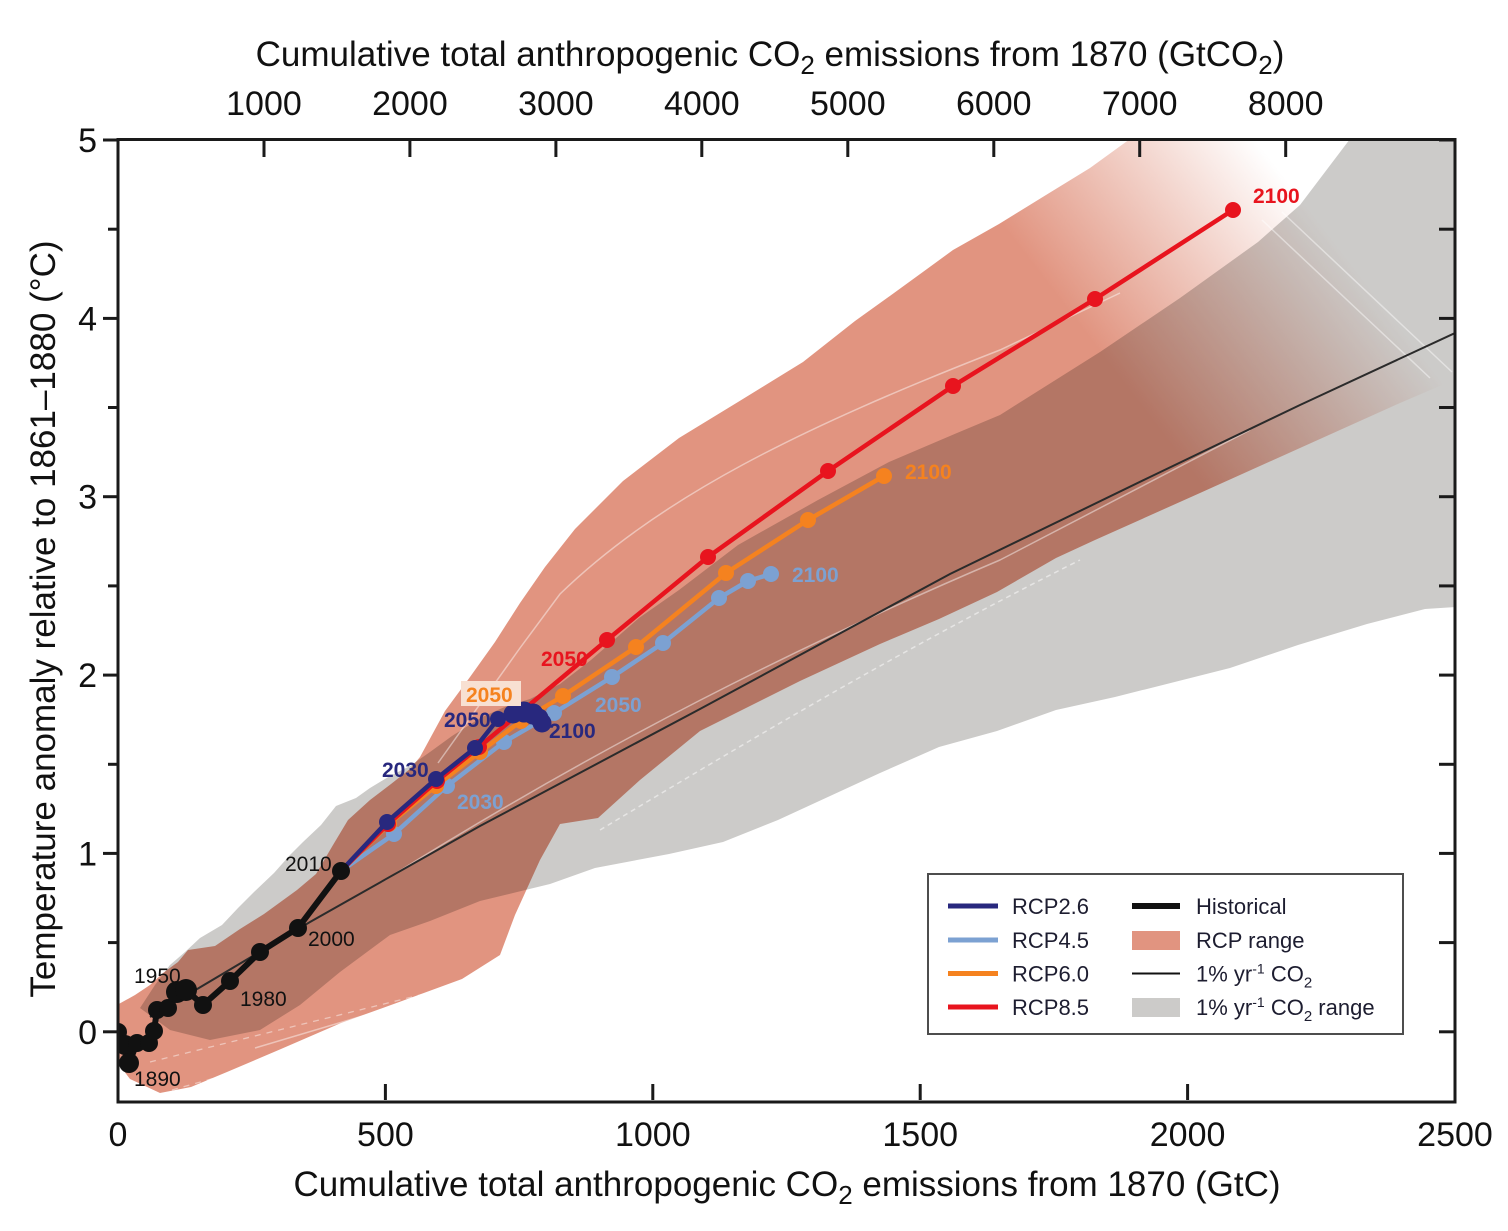  What do you see at coordinates (87, 498) in the screenshot?
I see `svg-text: 3` at bounding box center [87, 498].